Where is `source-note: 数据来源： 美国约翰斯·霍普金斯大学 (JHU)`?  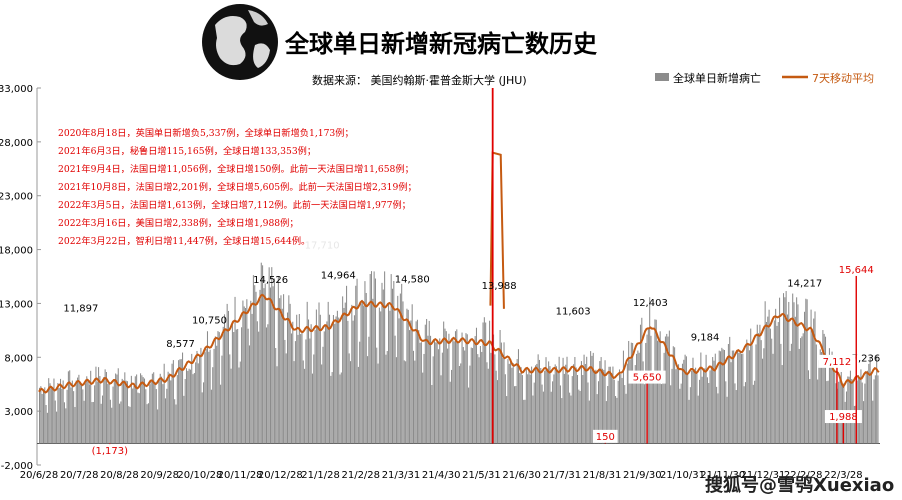
source-note: 数据来源： 美国约翰斯·霍普金斯大学 (JHU) is located at coordinates (419, 80).